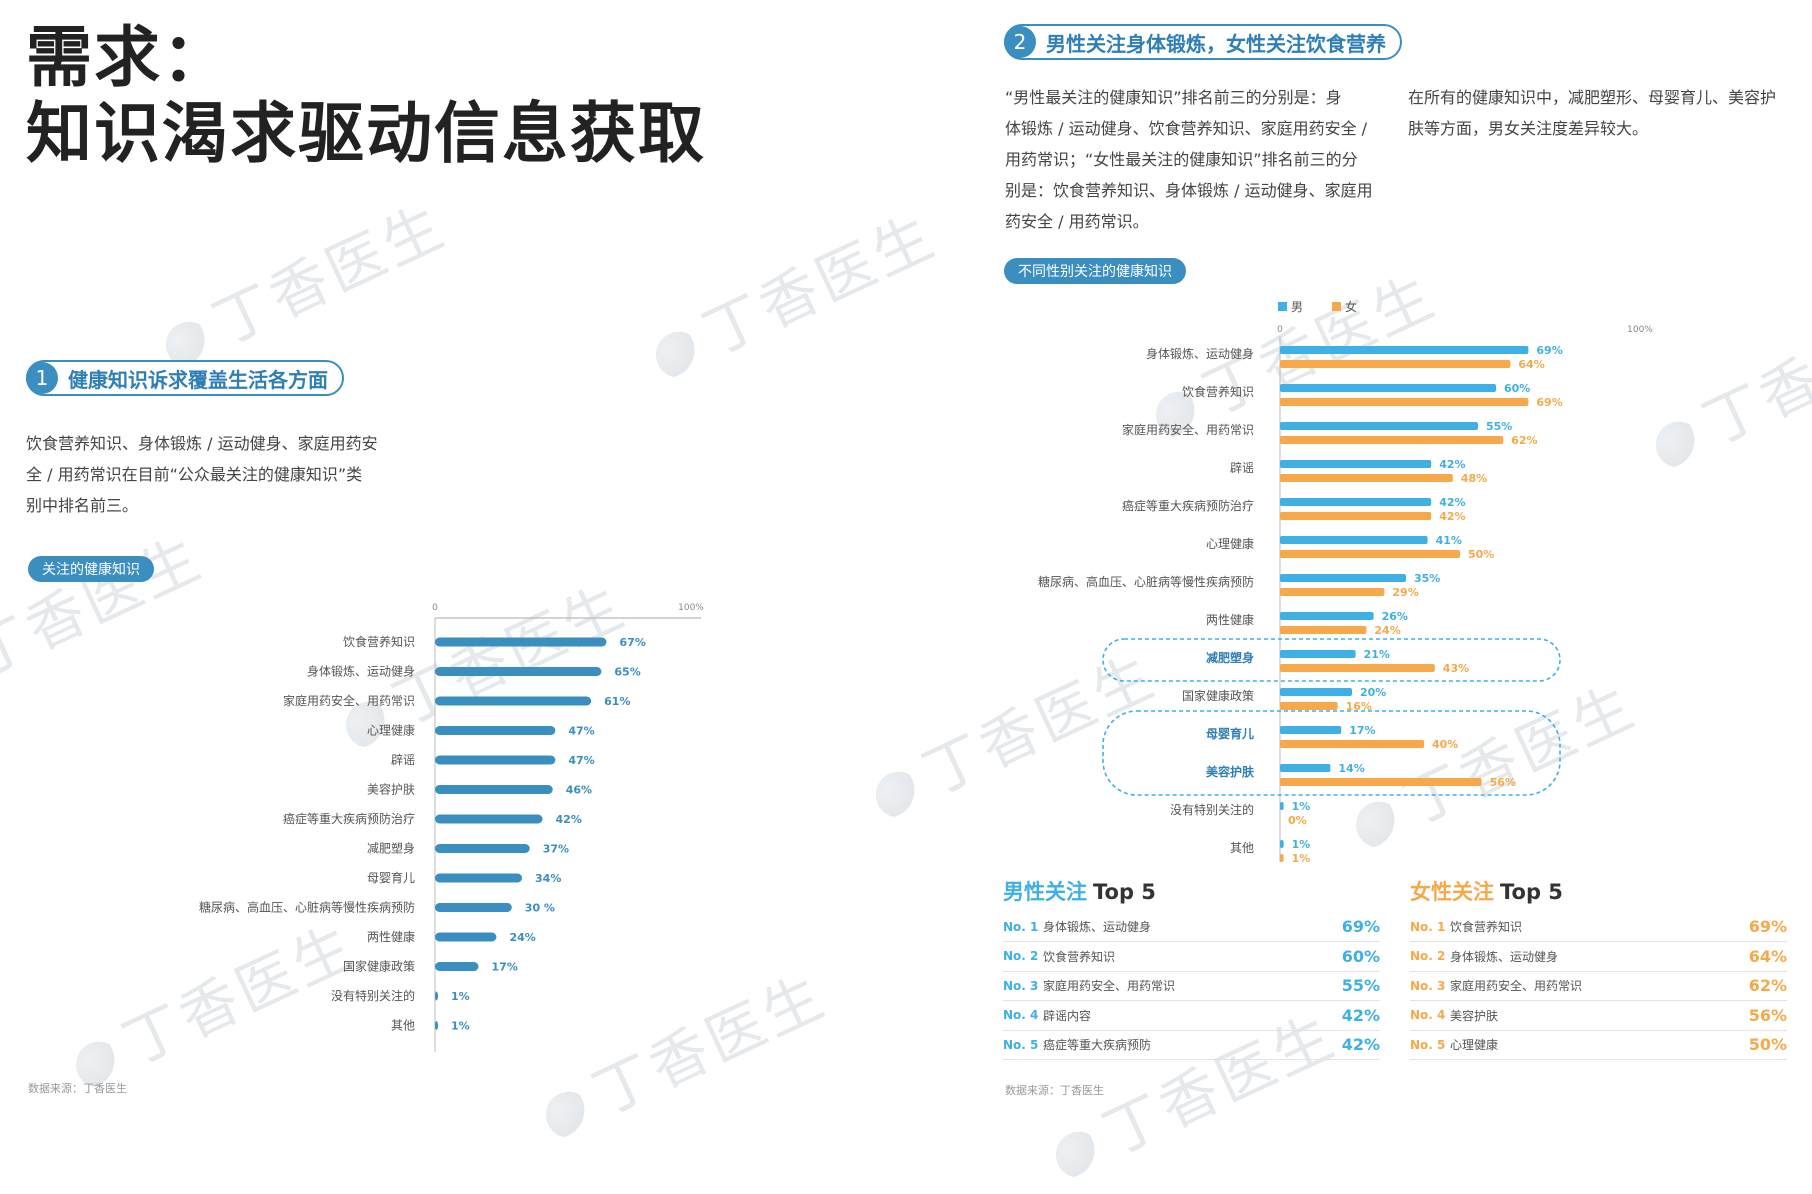 The width and height of the screenshot is (1812, 1194). I want to click on rank-value: 64%, so click(1767, 956).